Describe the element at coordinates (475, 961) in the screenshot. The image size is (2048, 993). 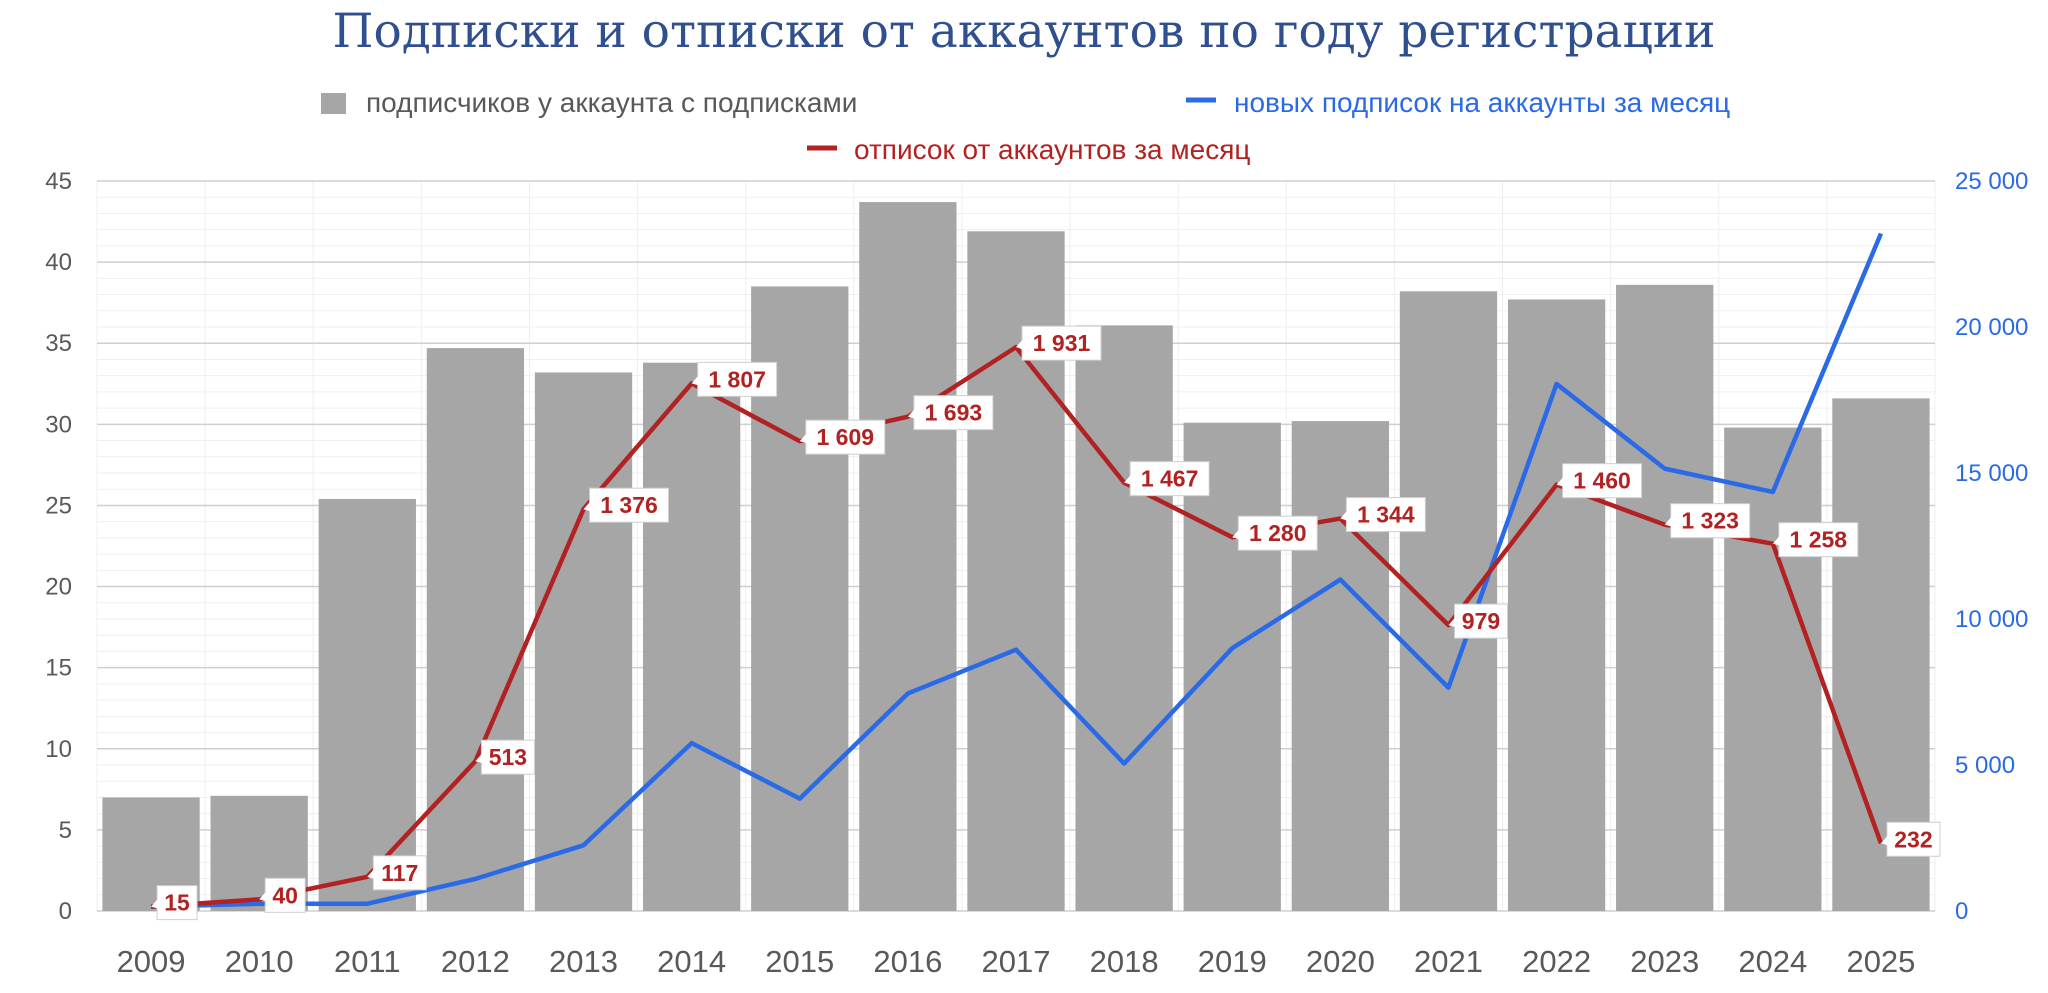
I see `x-tick-label: 2012` at that location.